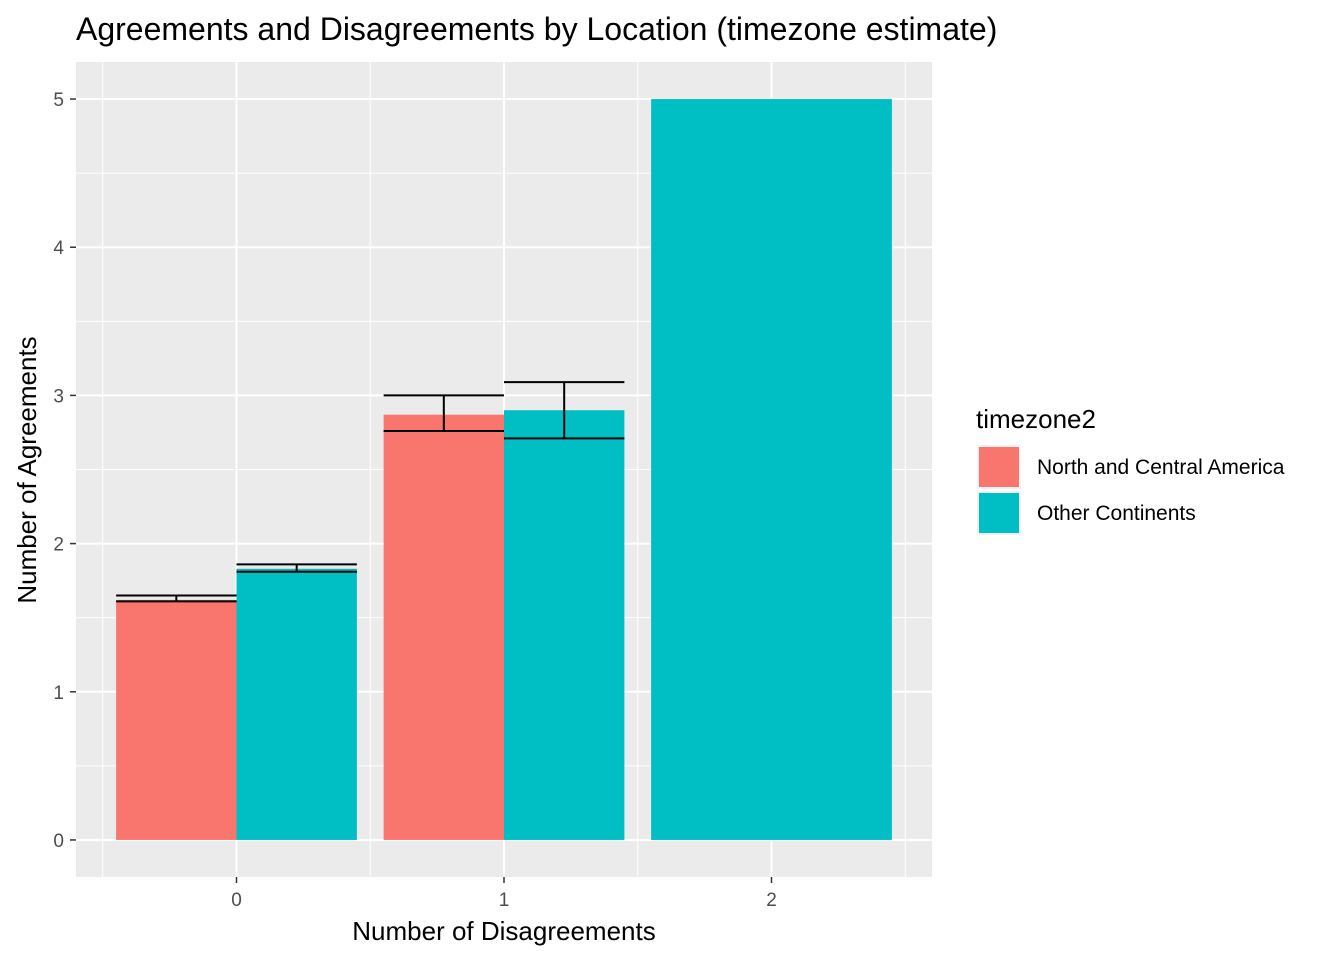 The image size is (1344, 960). I want to click on y-tick-label: 5, so click(58, 100).